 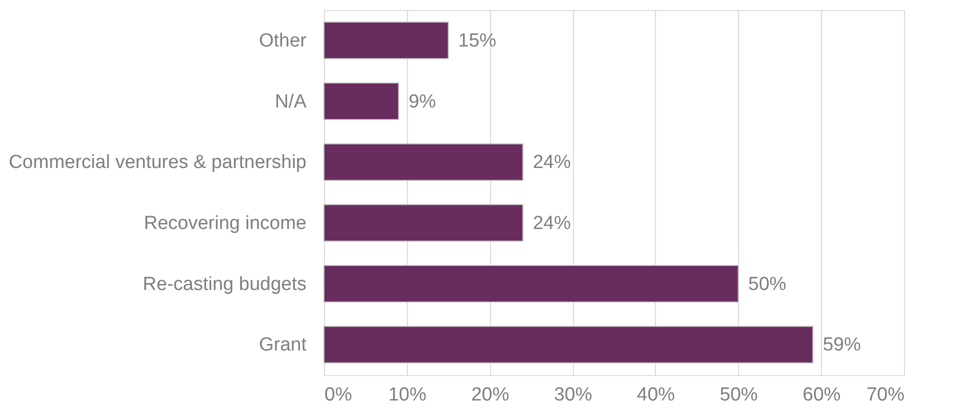 I want to click on x-tick-label: 0%, so click(x=338, y=395).